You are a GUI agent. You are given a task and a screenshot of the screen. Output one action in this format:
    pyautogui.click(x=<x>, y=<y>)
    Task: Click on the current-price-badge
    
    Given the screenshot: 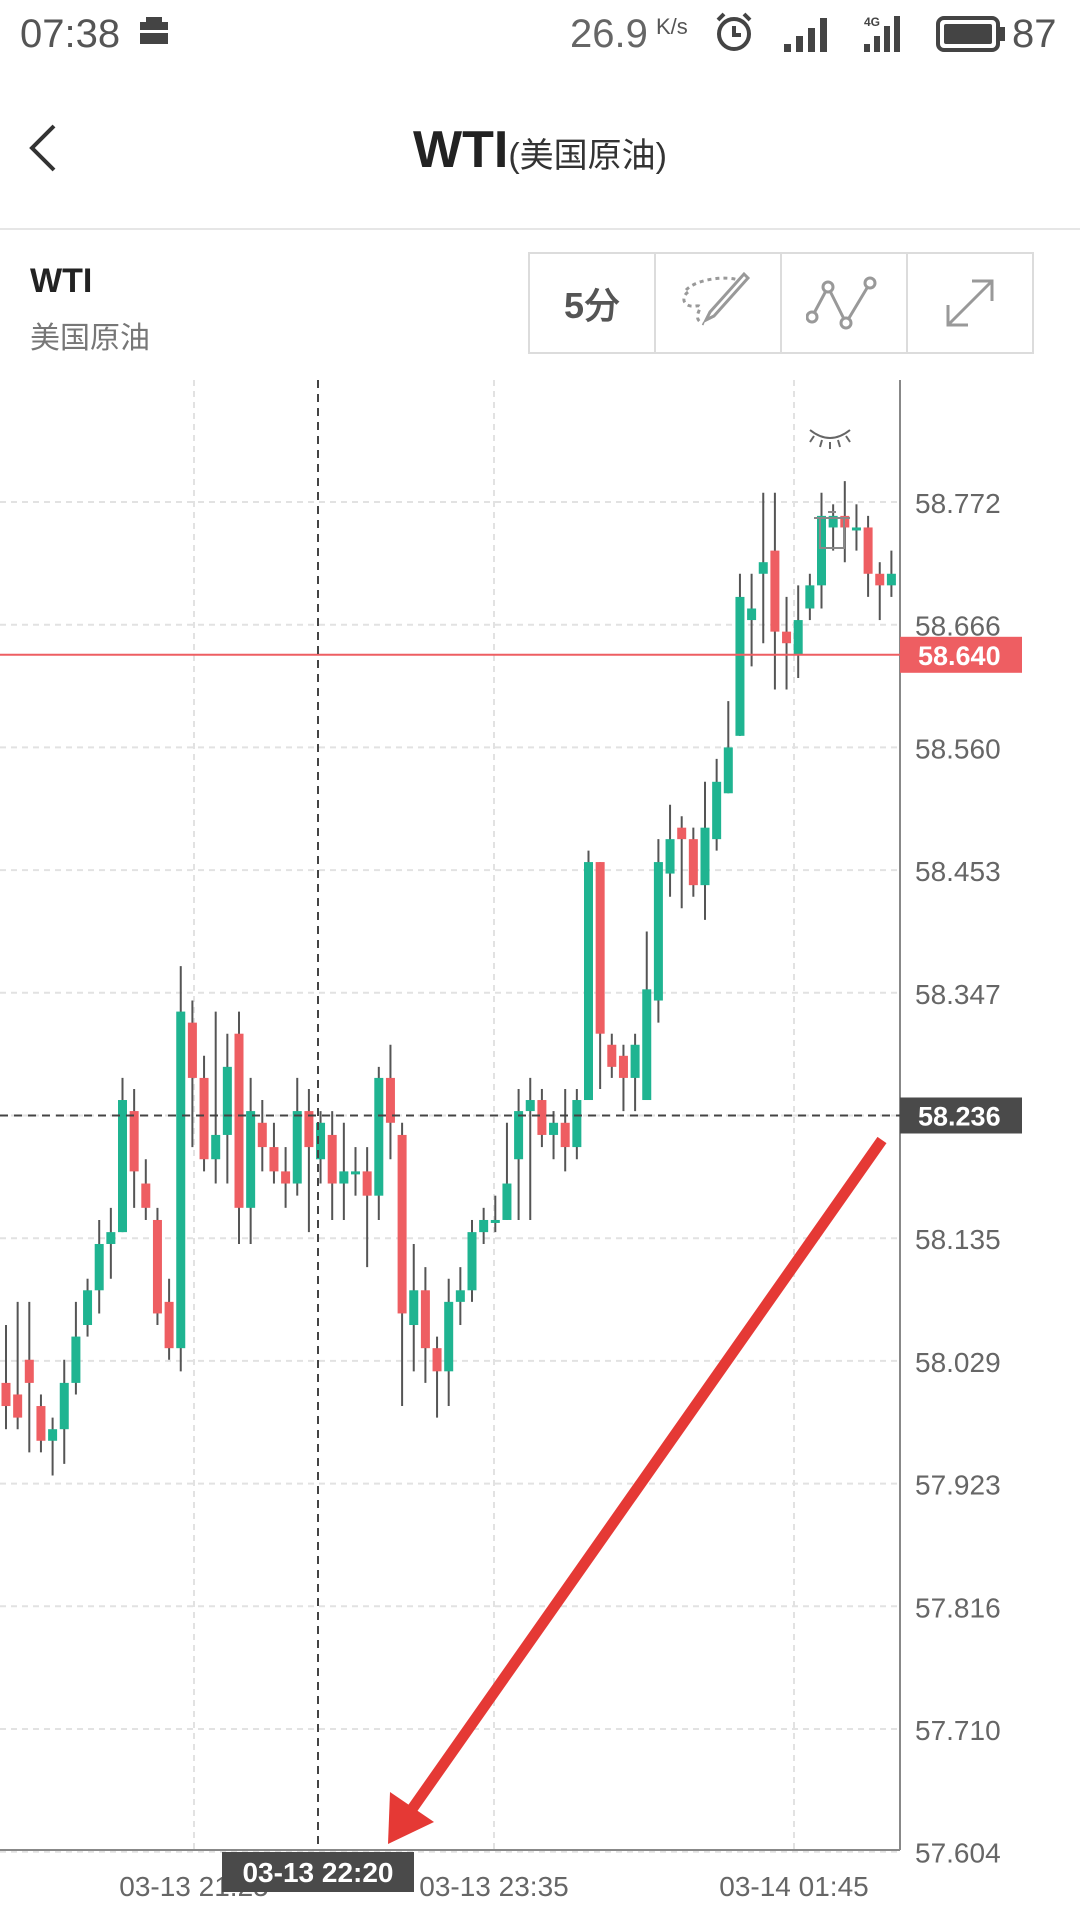 What is the action you would take?
    pyautogui.click(x=961, y=654)
    